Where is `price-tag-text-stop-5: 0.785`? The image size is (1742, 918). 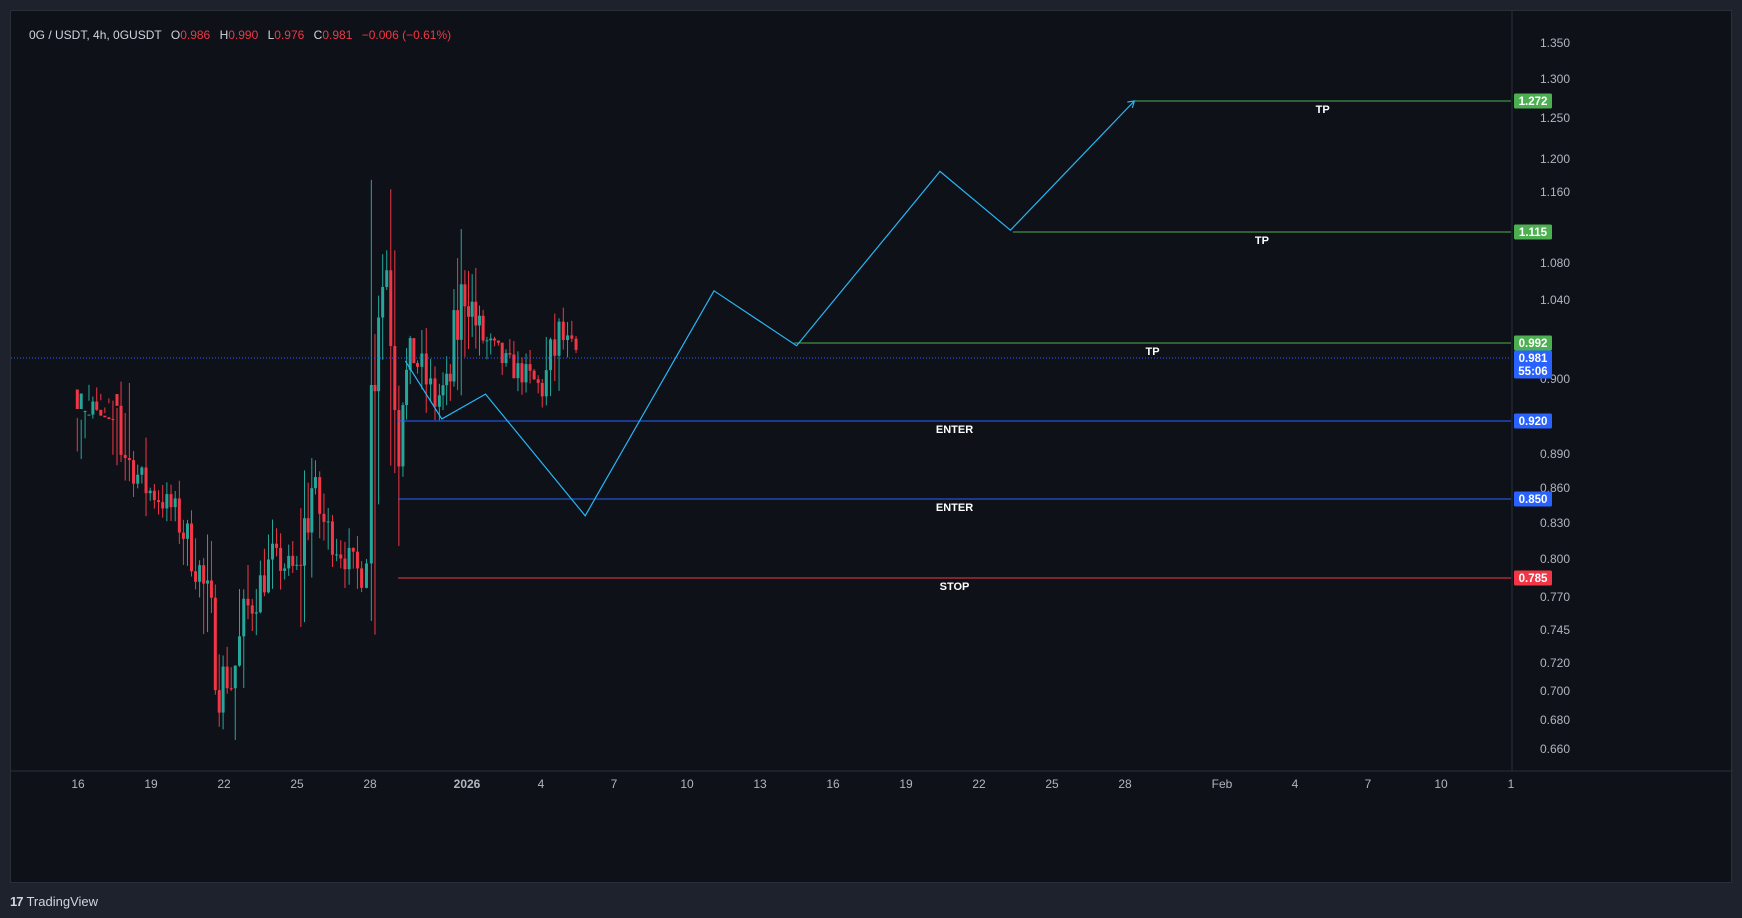
price-tag-text-stop-5: 0.785 is located at coordinates (1533, 579).